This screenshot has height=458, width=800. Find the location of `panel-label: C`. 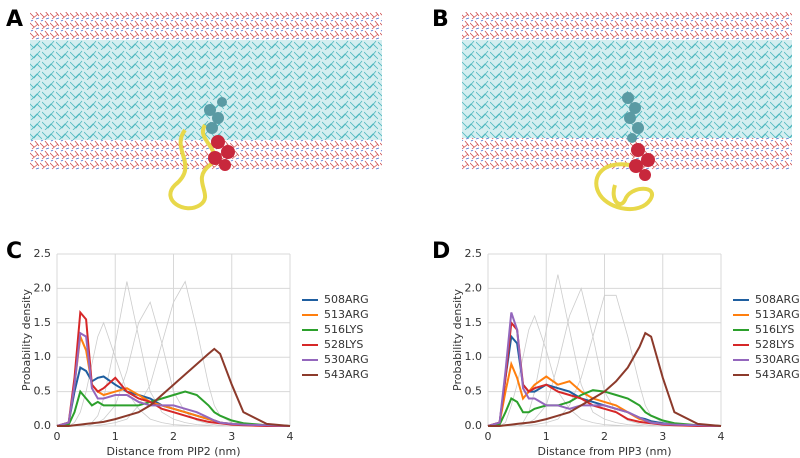

panel-label: C is located at coordinates (14, 251).